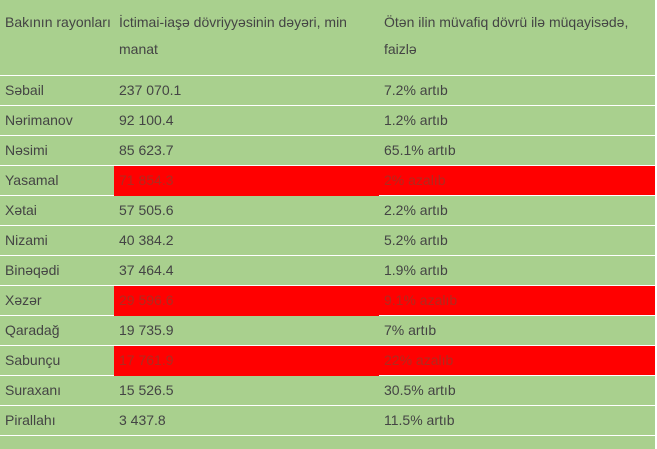  I want to click on district-cell: Xəzər, so click(57, 300).